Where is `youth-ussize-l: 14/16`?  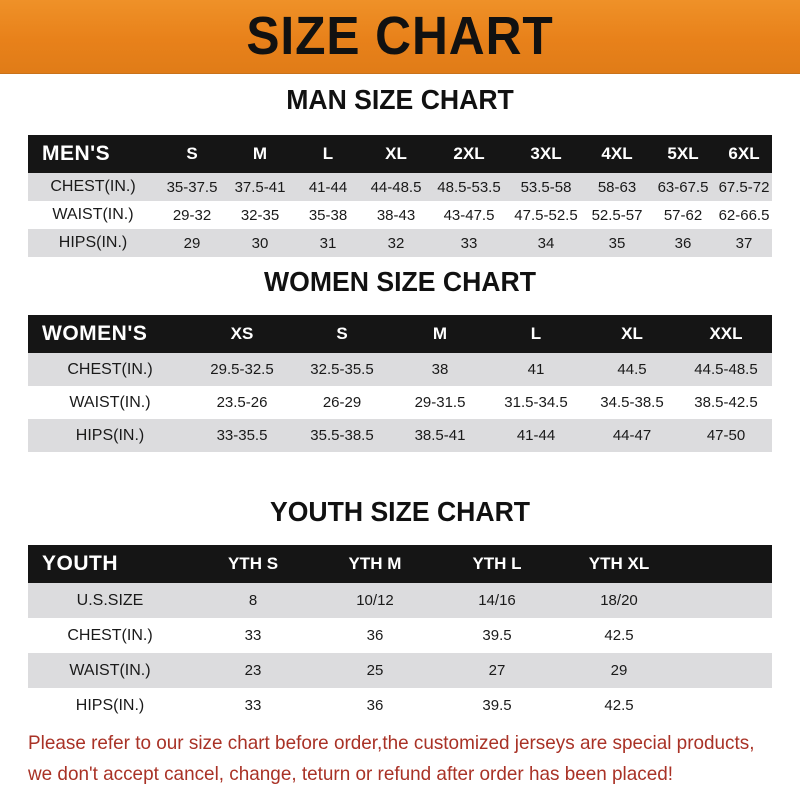 youth-ussize-l: 14/16 is located at coordinates (497, 600).